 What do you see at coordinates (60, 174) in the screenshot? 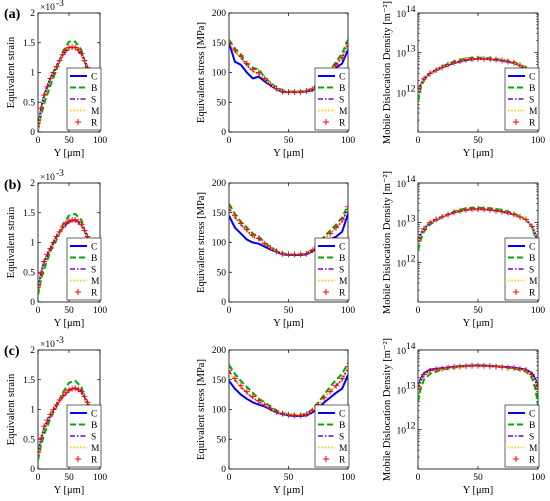
I see `y-exponent-power: -3` at bounding box center [60, 174].